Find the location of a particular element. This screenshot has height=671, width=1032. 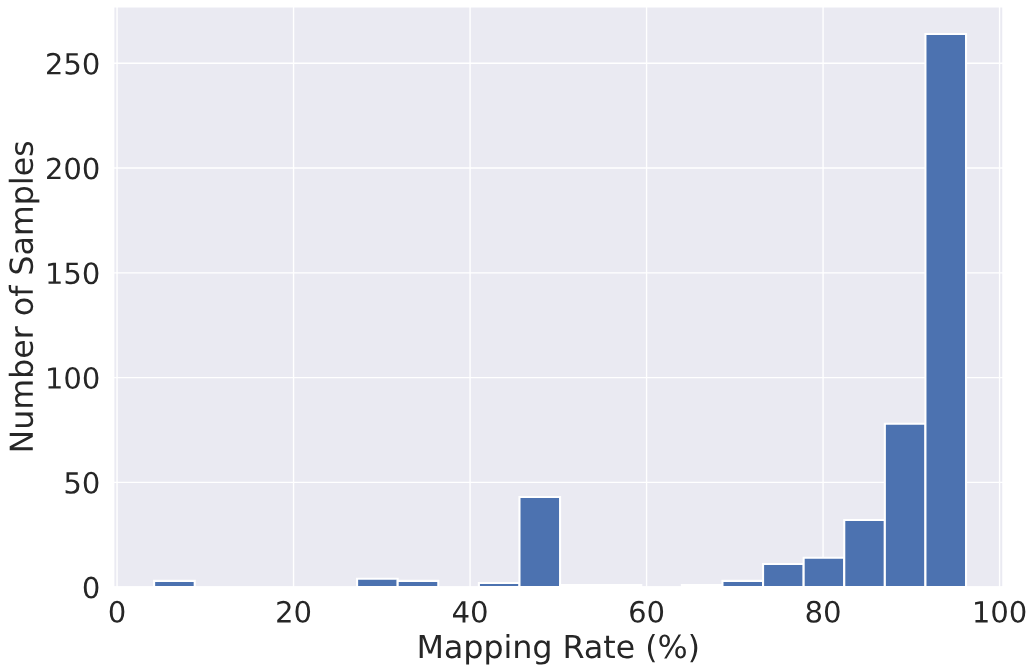

y-tick-label: 250 is located at coordinates (73, 63).